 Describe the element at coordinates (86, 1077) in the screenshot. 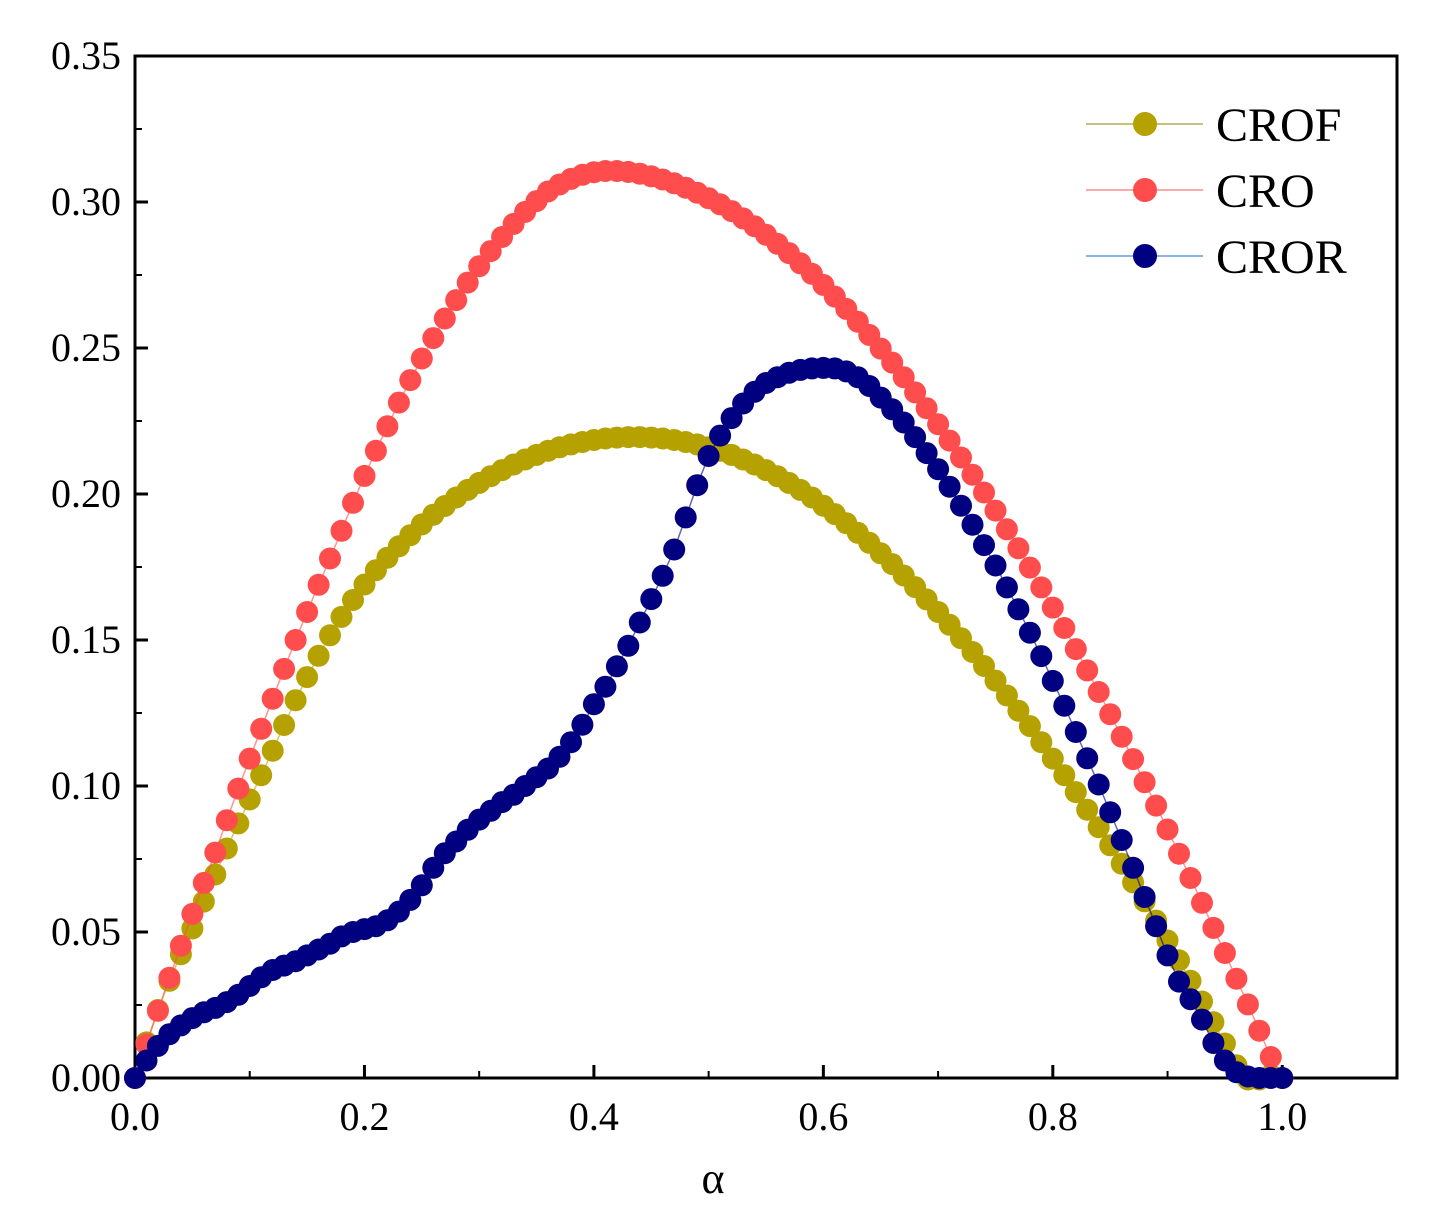

I see `y-tick-label: 0.00` at that location.